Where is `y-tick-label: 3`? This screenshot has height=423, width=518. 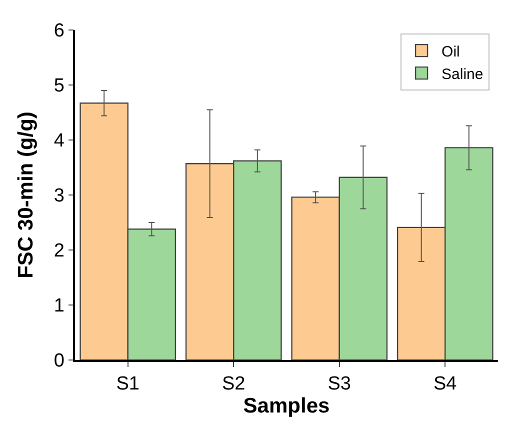 y-tick-label: 3 is located at coordinates (59, 196).